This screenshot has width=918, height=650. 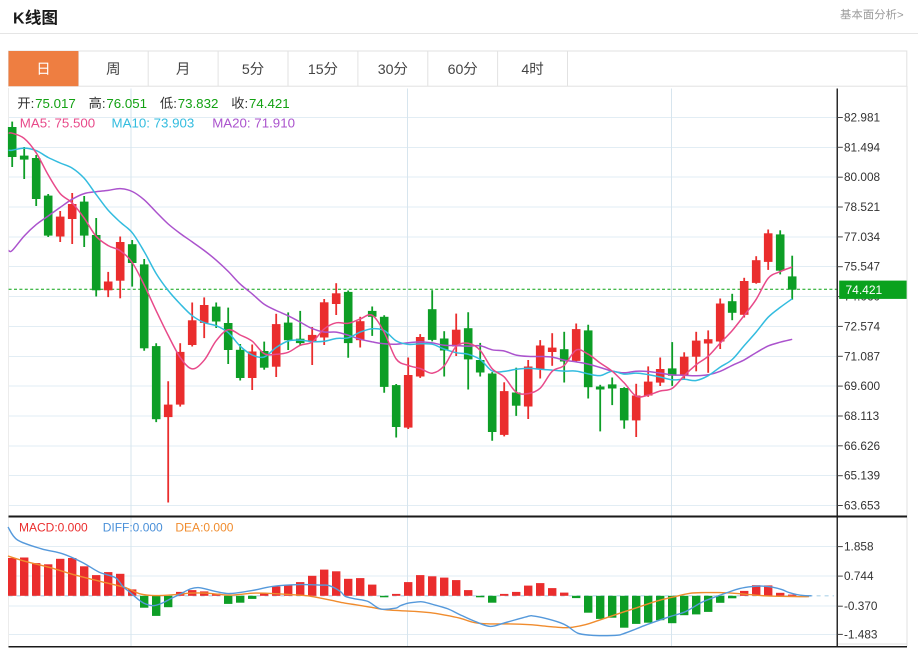 I want to click on svg-text: 72.574, so click(x=862, y=326).